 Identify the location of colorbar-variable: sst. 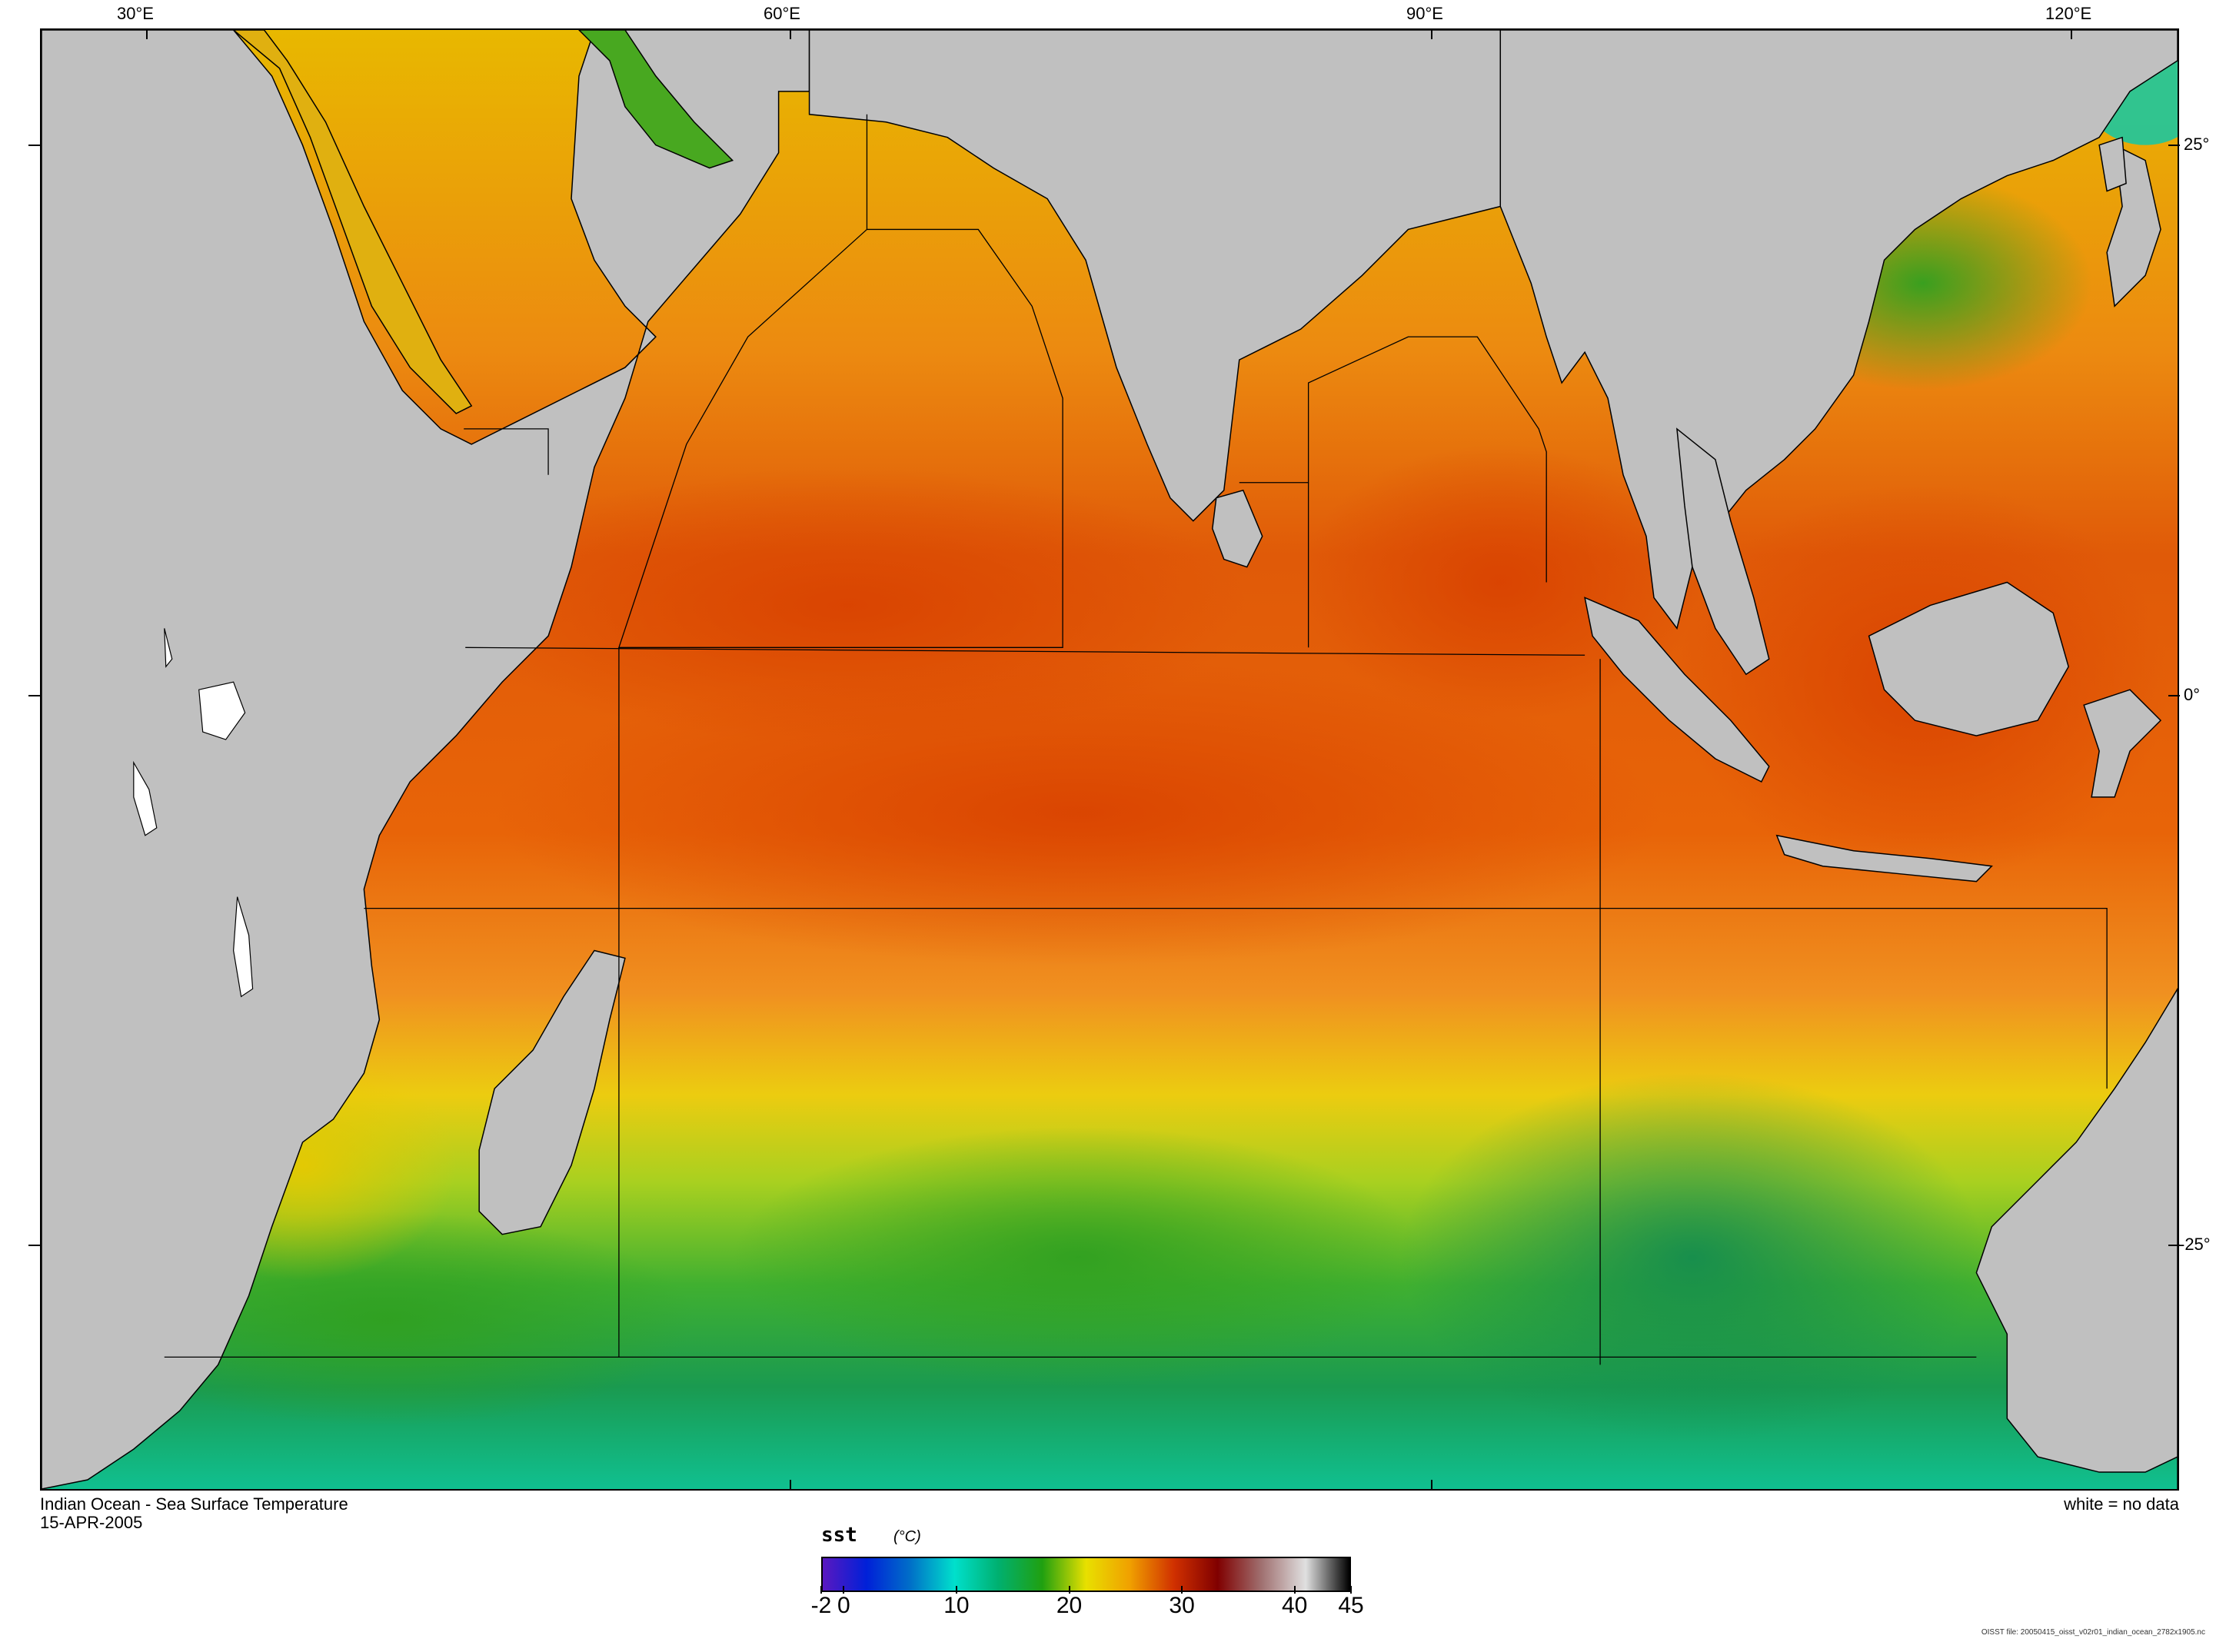
(839, 1536).